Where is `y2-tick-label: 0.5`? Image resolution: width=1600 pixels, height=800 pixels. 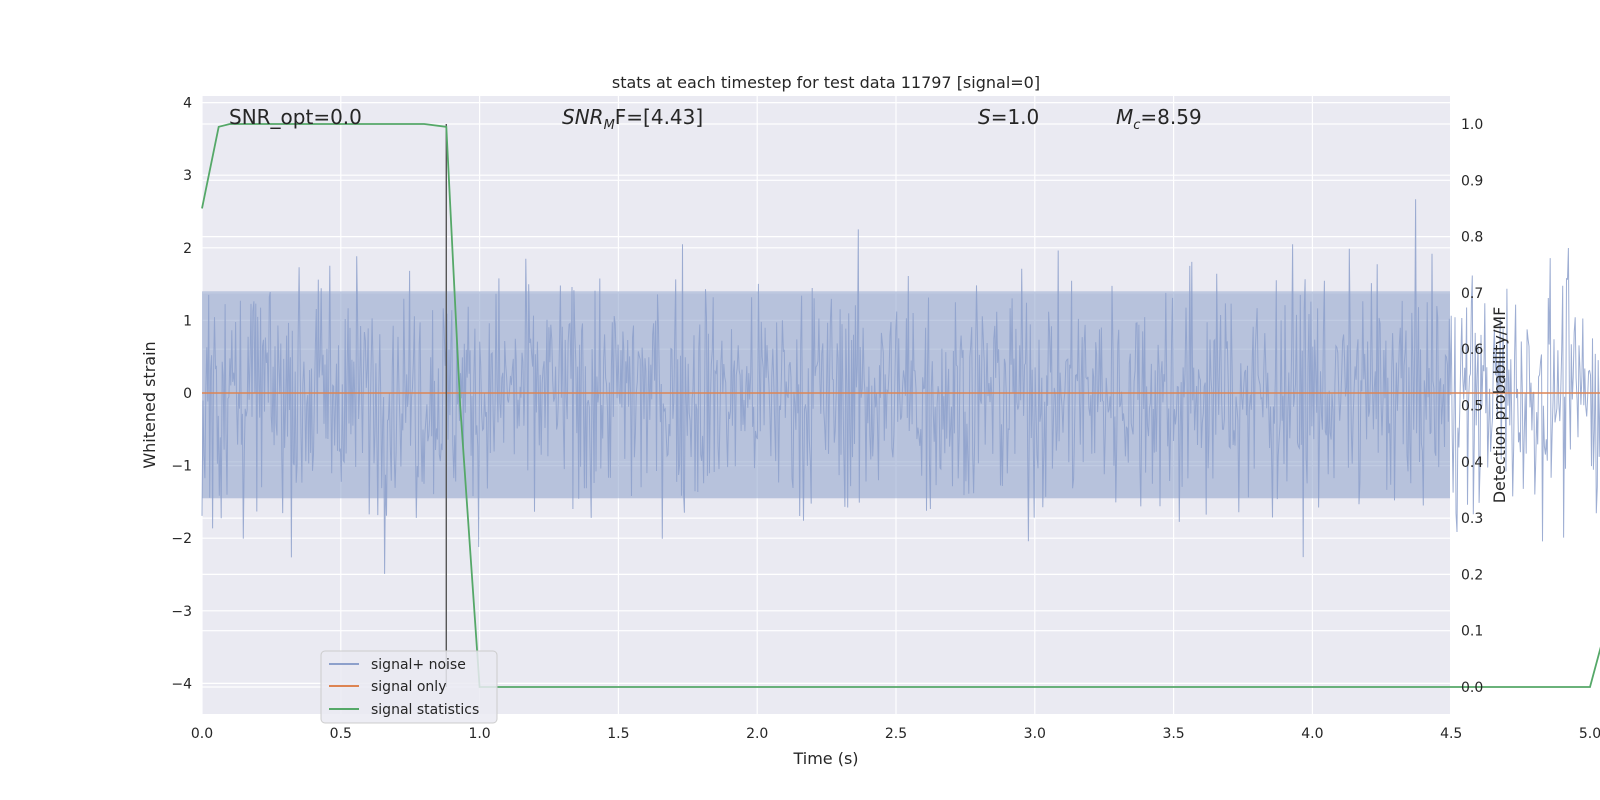
y2-tick-label: 0.5 is located at coordinates (1472, 407).